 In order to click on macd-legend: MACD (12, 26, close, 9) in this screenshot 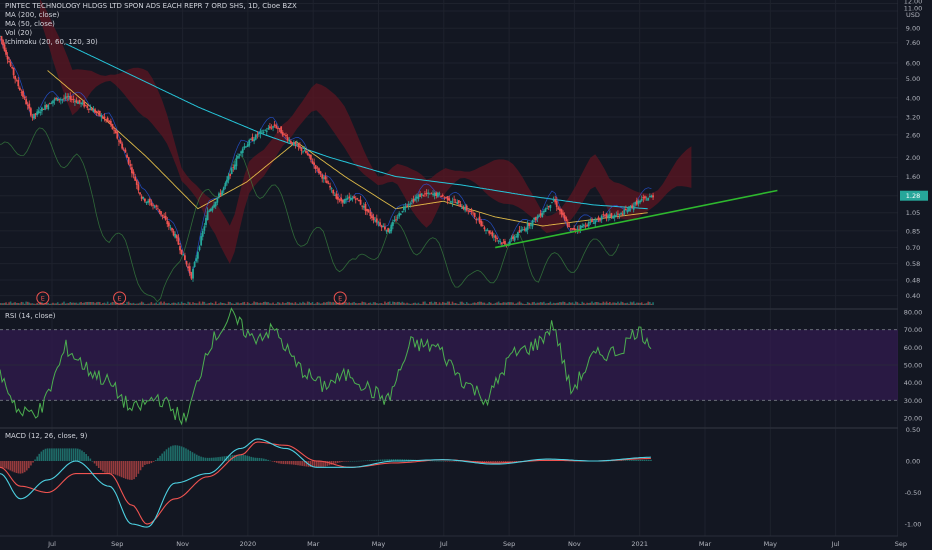, I will do `click(46, 436)`.